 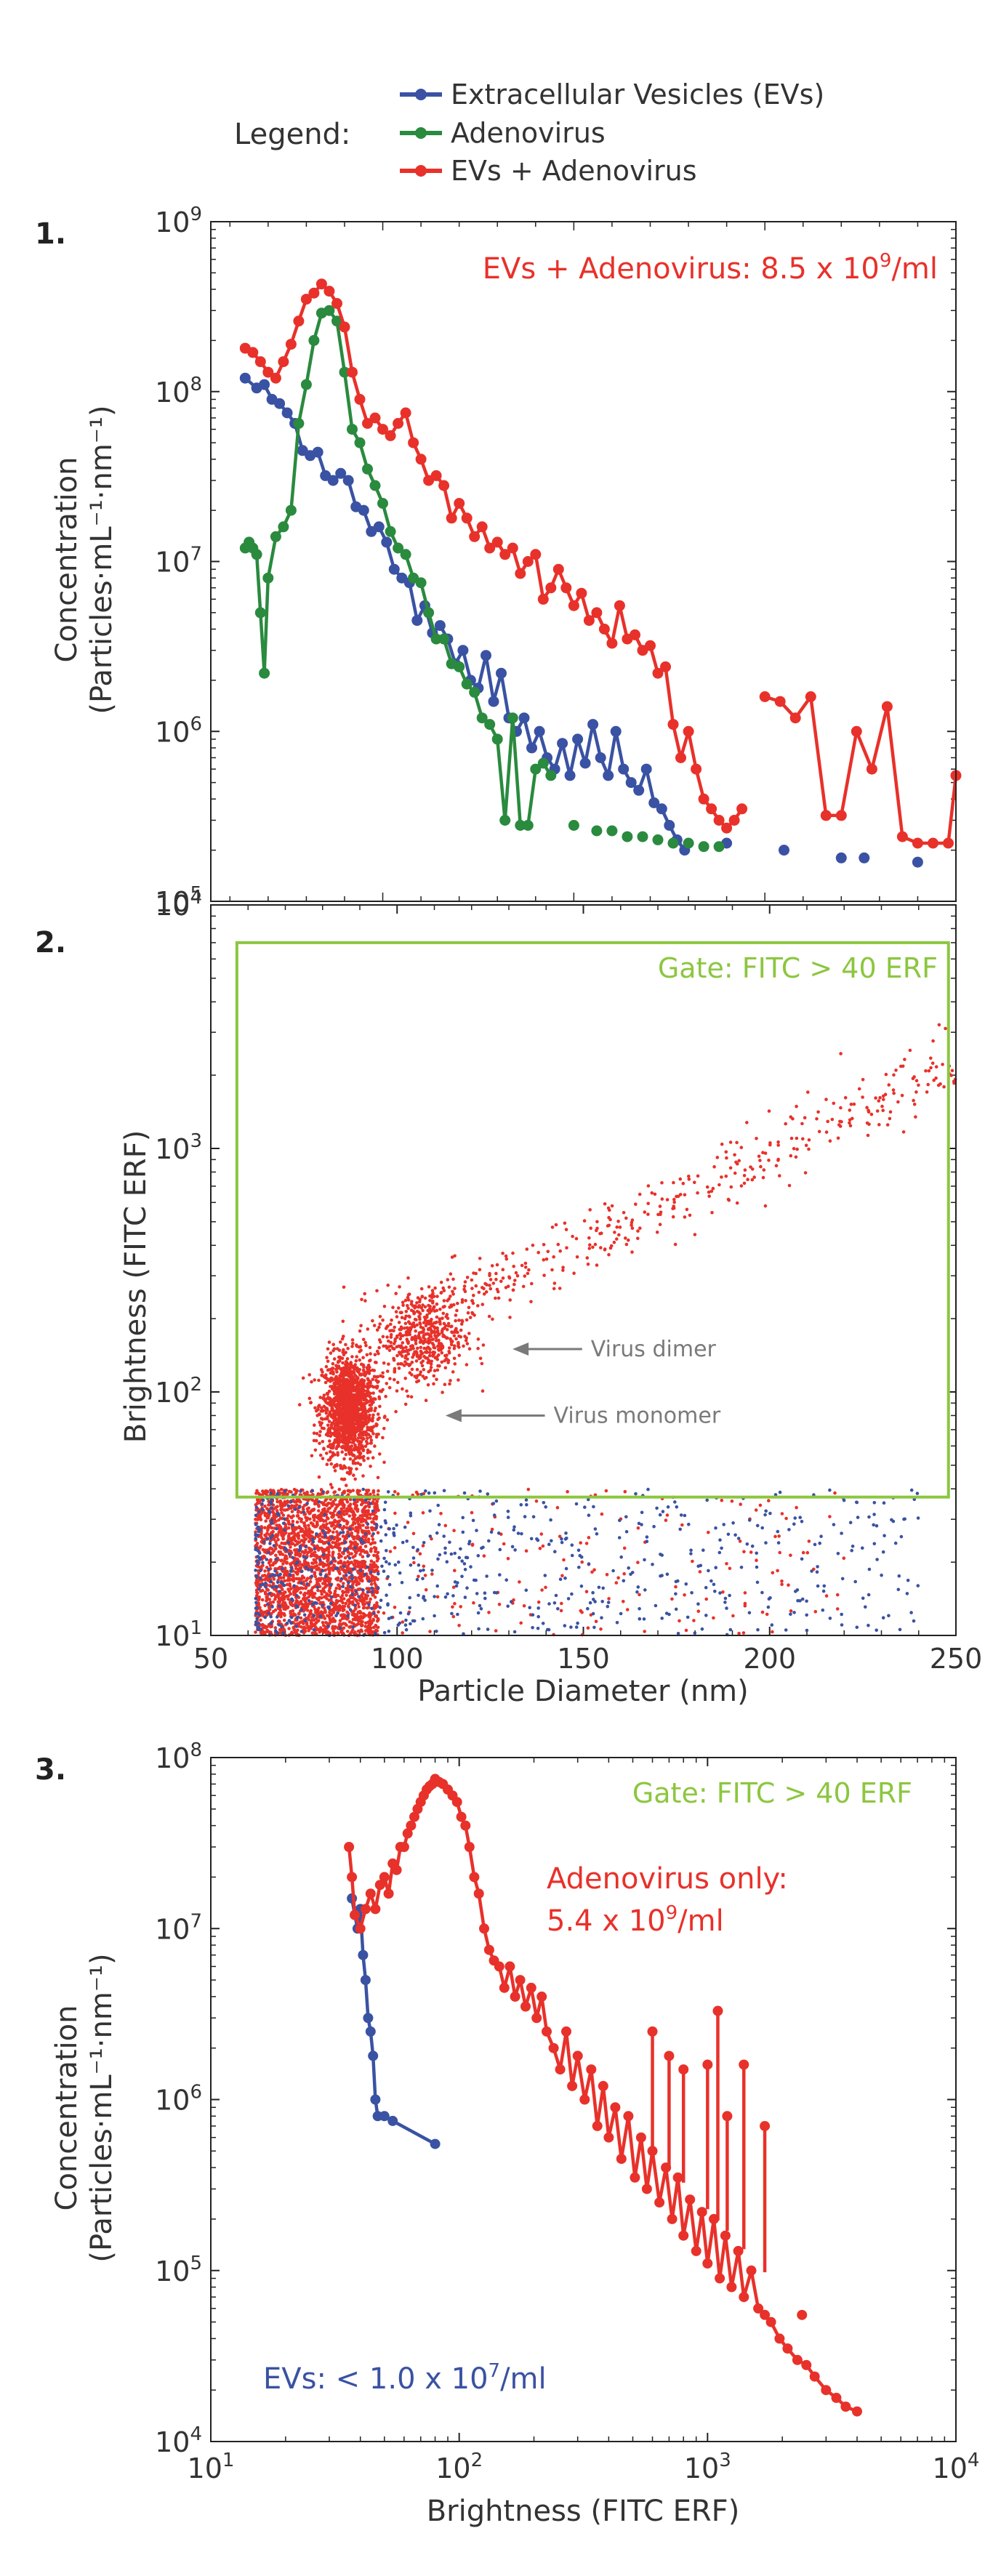 I want to click on point-adeno, so click(x=275, y=536).